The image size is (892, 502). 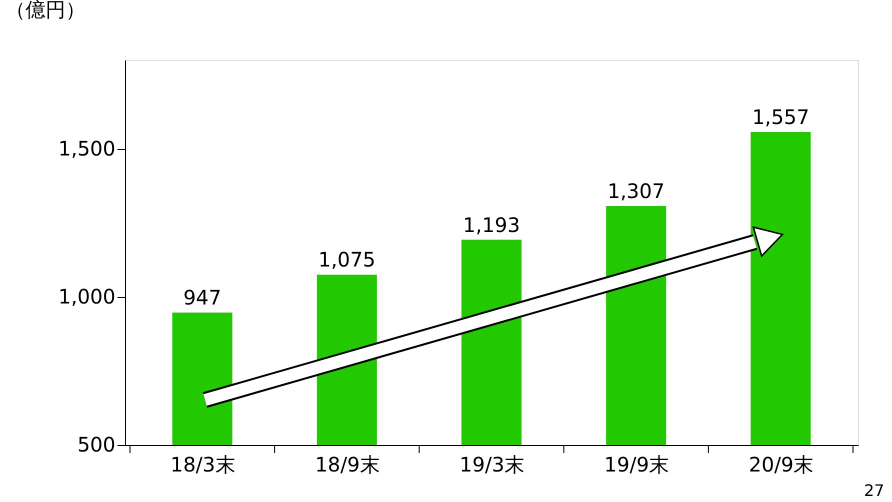 What do you see at coordinates (636, 191) in the screenshot?
I see `data-label: 1,307` at bounding box center [636, 191].